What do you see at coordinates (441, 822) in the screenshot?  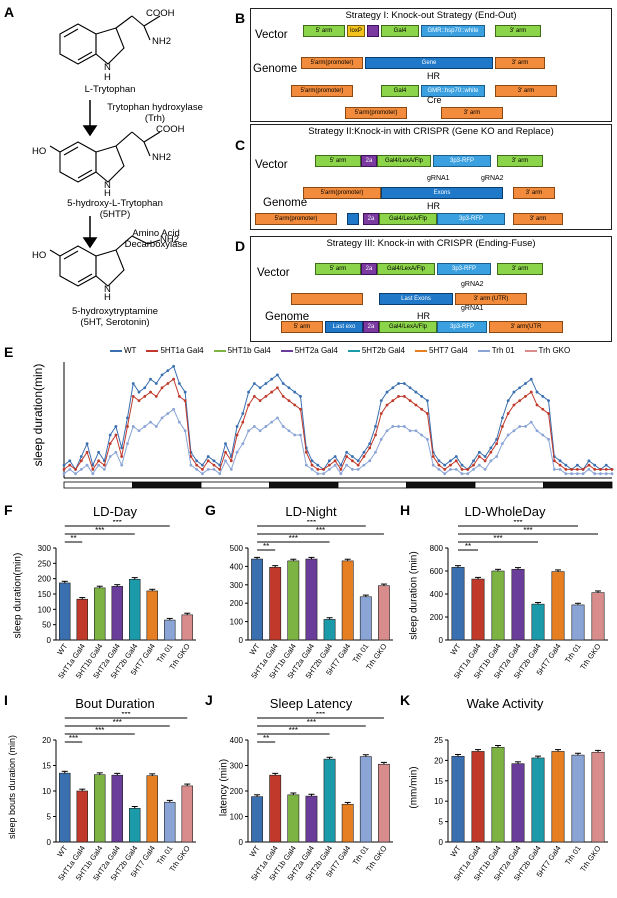 I see `y-tick-label: 5` at bounding box center [441, 822].